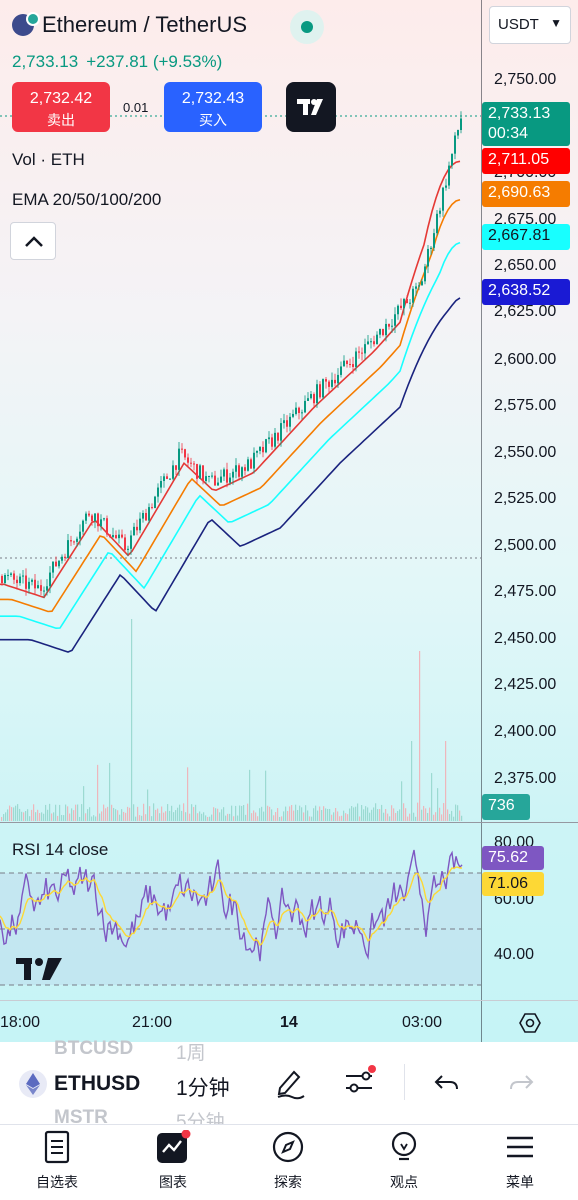 This screenshot has width=578, height=1200. I want to click on nav-watchlist: 自选表, so click(57, 1161).